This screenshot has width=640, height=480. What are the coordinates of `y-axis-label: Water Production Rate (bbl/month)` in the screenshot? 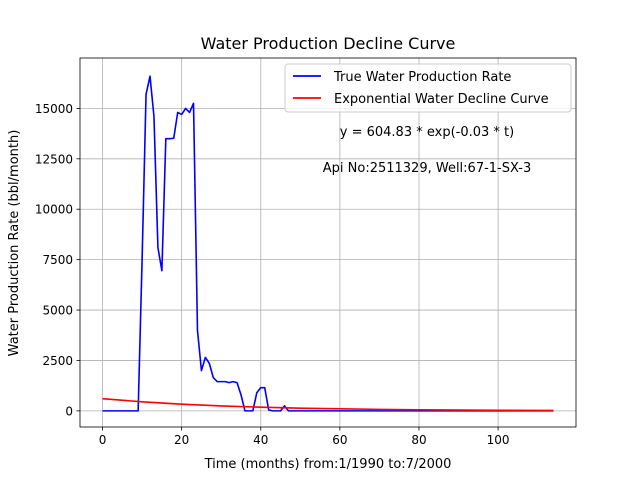 It's located at (14, 243).